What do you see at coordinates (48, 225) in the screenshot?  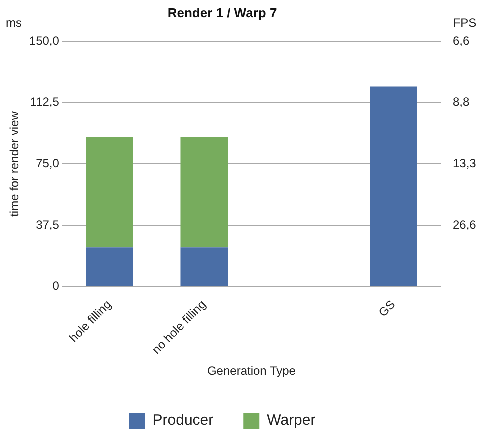 I see `y-tick-label: 37,5` at bounding box center [48, 225].